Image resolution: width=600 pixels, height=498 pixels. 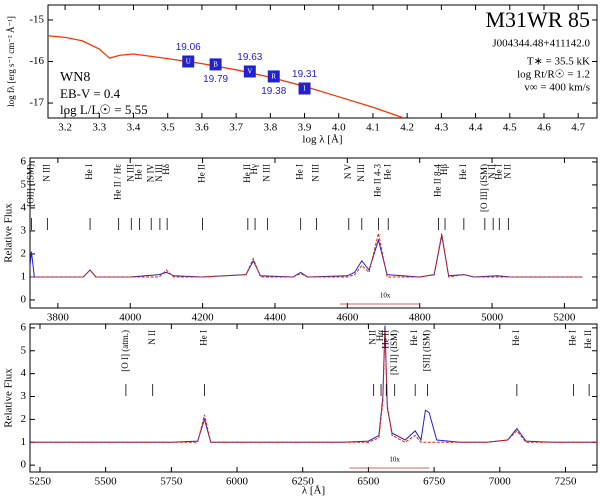 I want to click on x-tick-label: 4.3, so click(x=441, y=128).